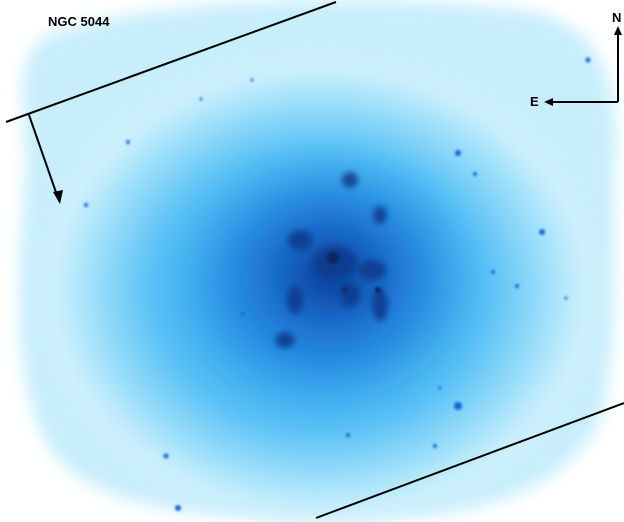 Image resolution: width=624 pixels, height=522 pixels. What do you see at coordinates (583, 66) in the screenshot?
I see `compass` at bounding box center [583, 66].